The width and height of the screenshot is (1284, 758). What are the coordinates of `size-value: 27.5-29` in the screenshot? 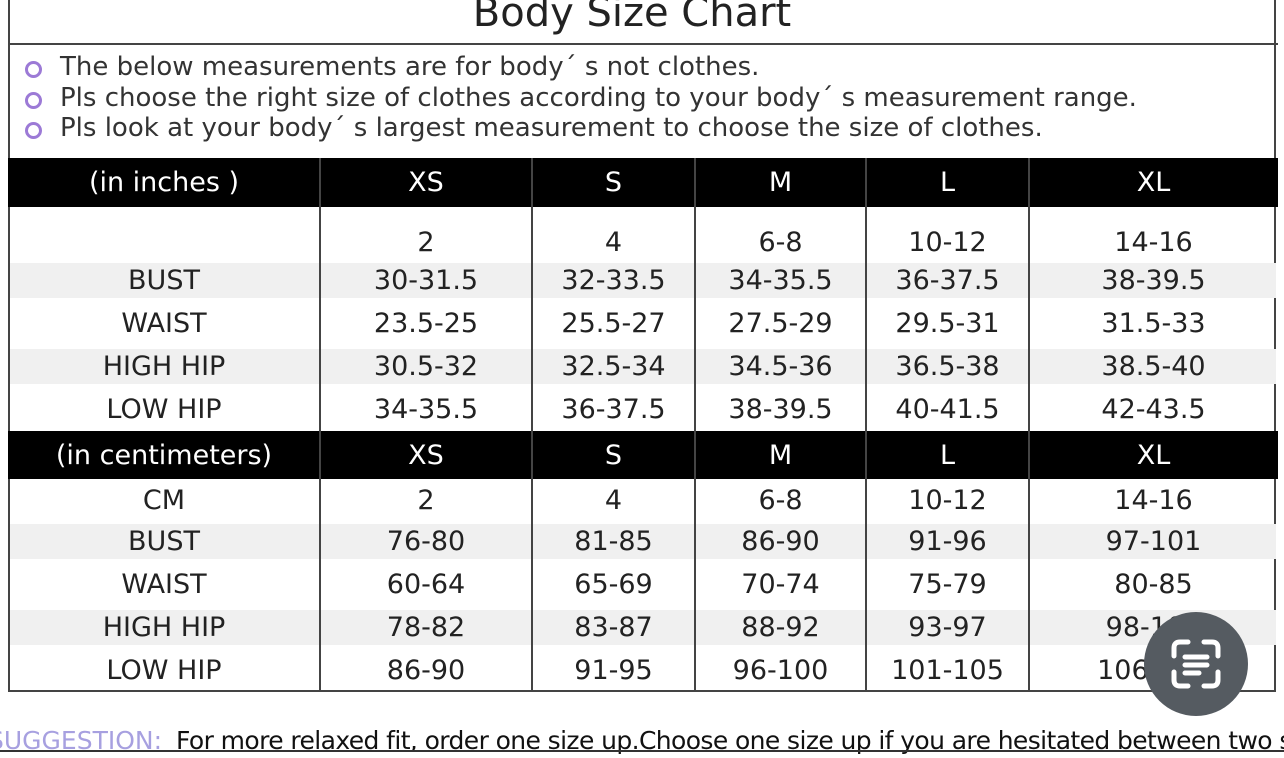 It's located at (780, 323).